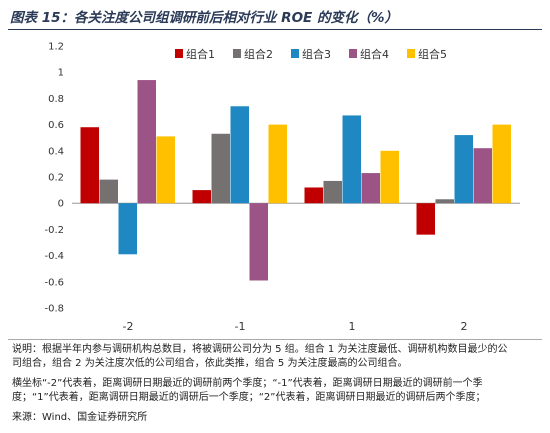 The height and width of the screenshot is (433, 550). I want to click on y-tick-label: 1, so click(61, 73).